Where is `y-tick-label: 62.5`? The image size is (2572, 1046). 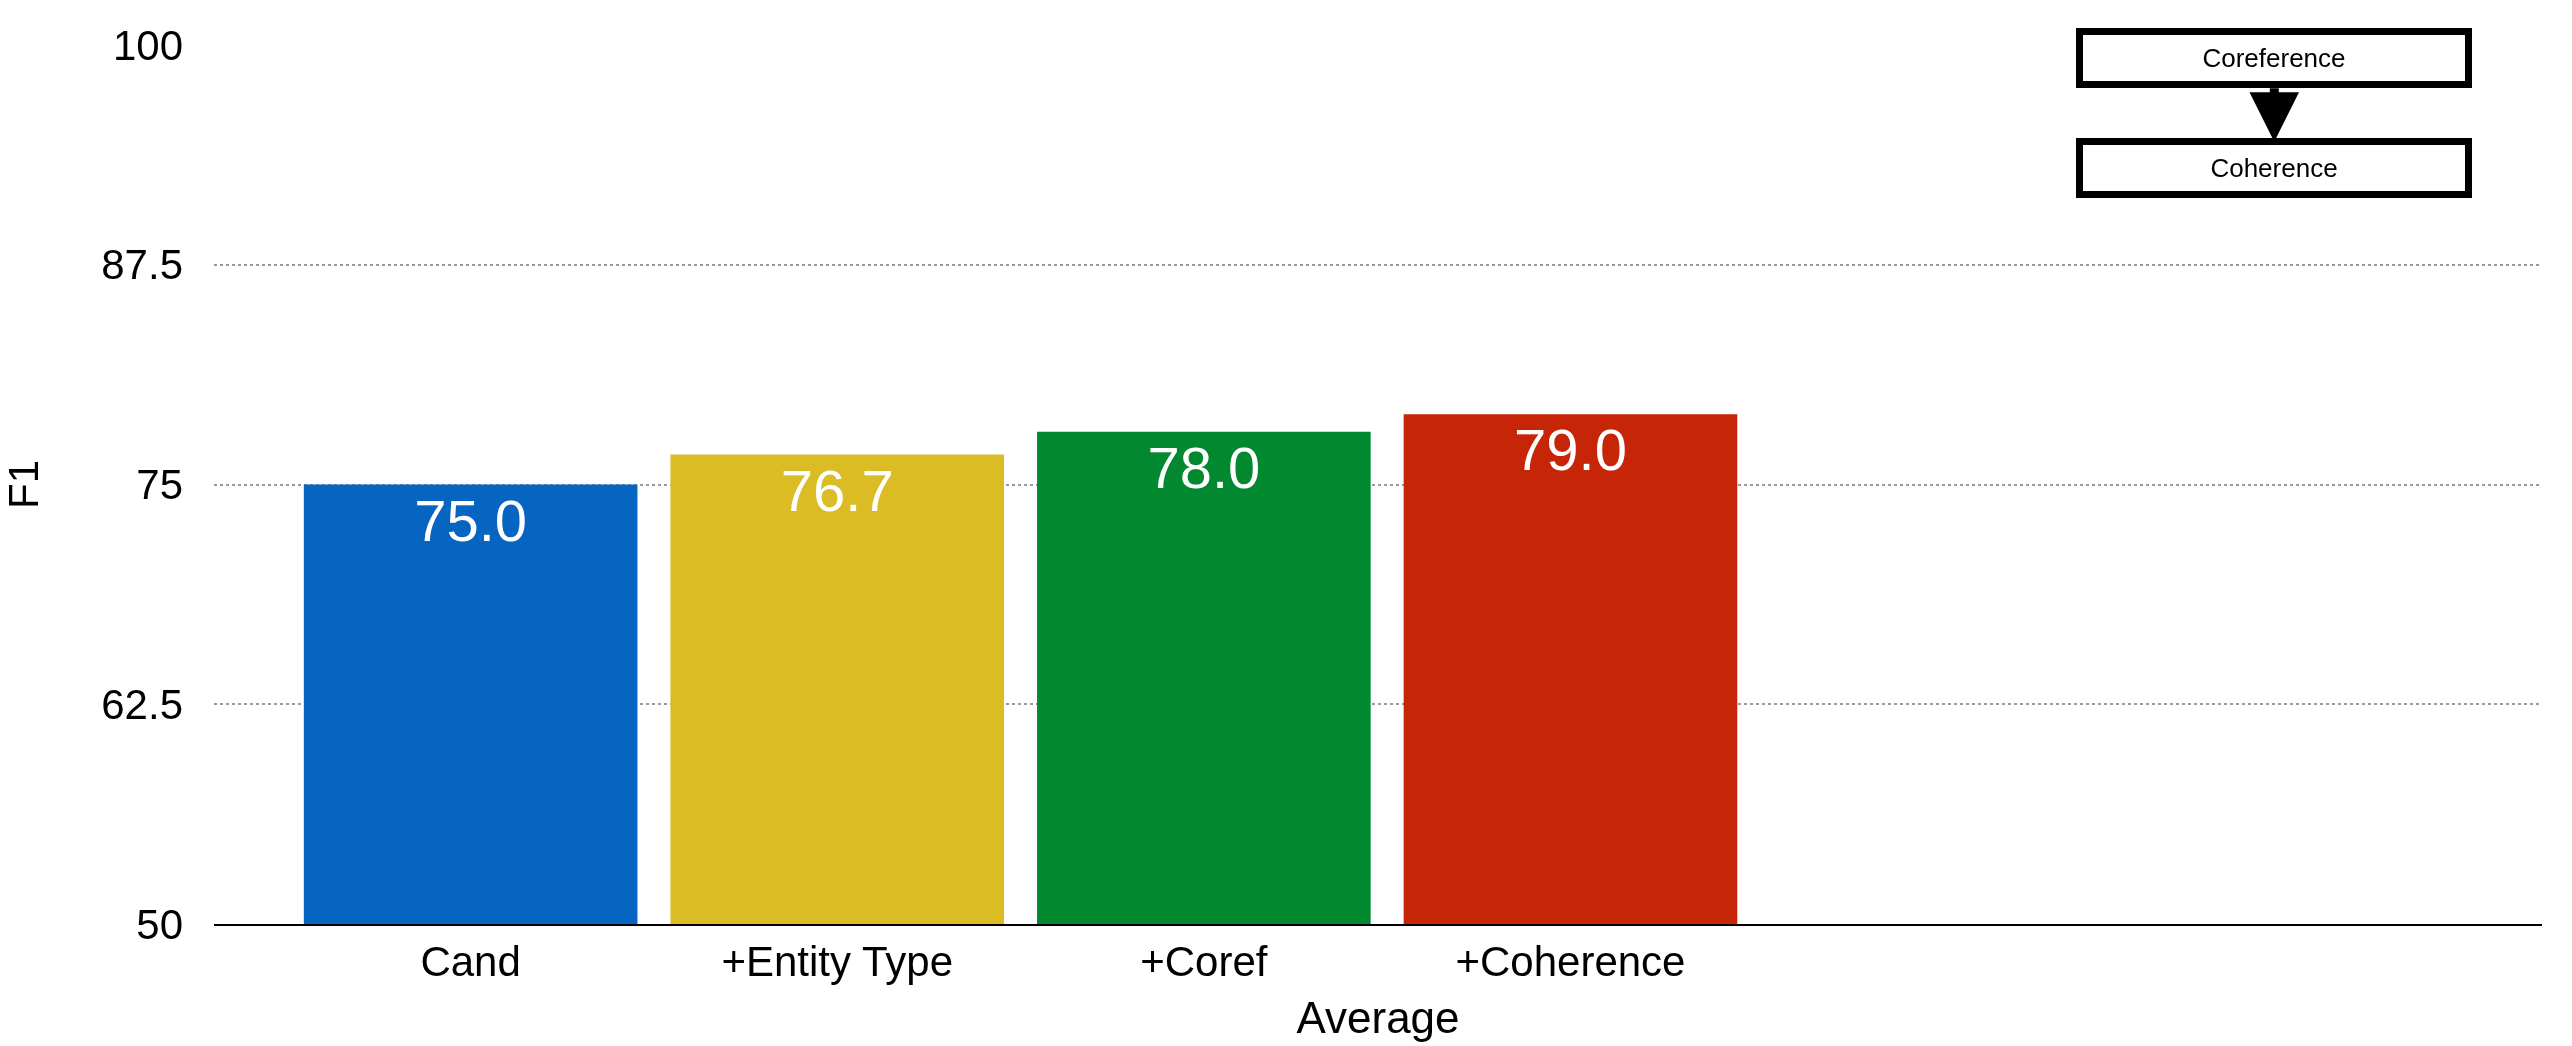
y-tick-label: 62.5 is located at coordinates (142, 704).